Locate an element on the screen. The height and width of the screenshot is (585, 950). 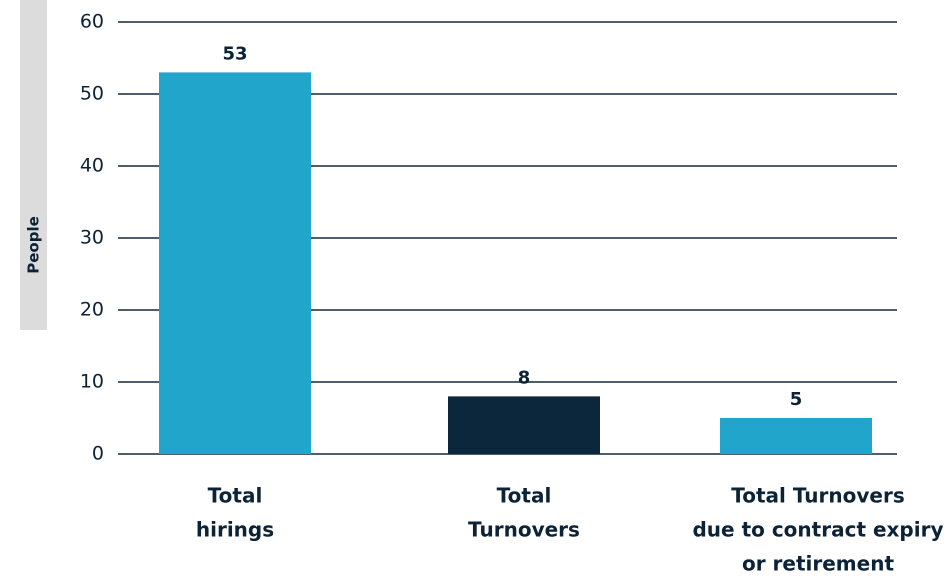
data-label: 53 is located at coordinates (234, 53).